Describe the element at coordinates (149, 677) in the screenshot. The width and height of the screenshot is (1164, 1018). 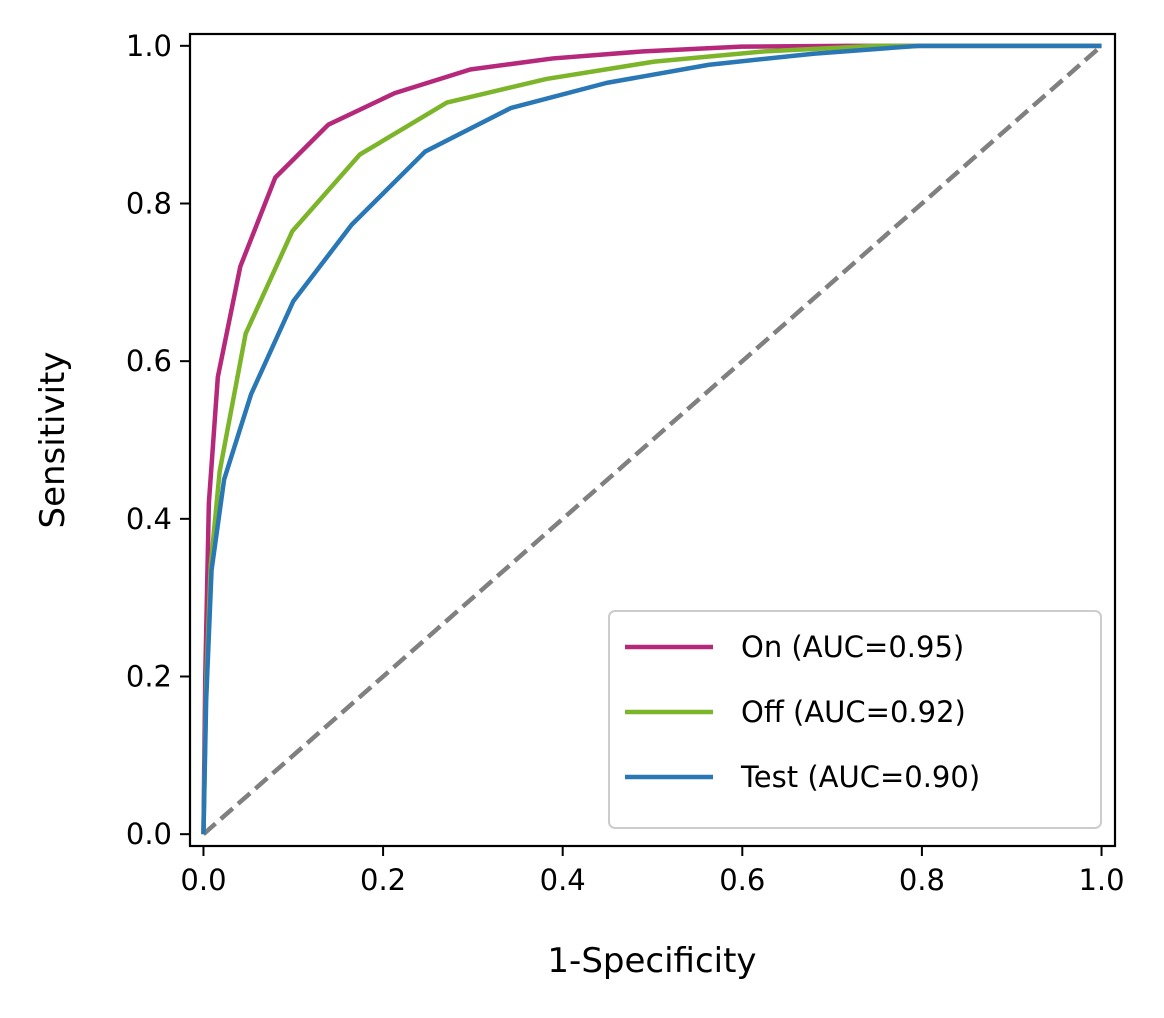
I see `y-tick-label: 0.2` at that location.